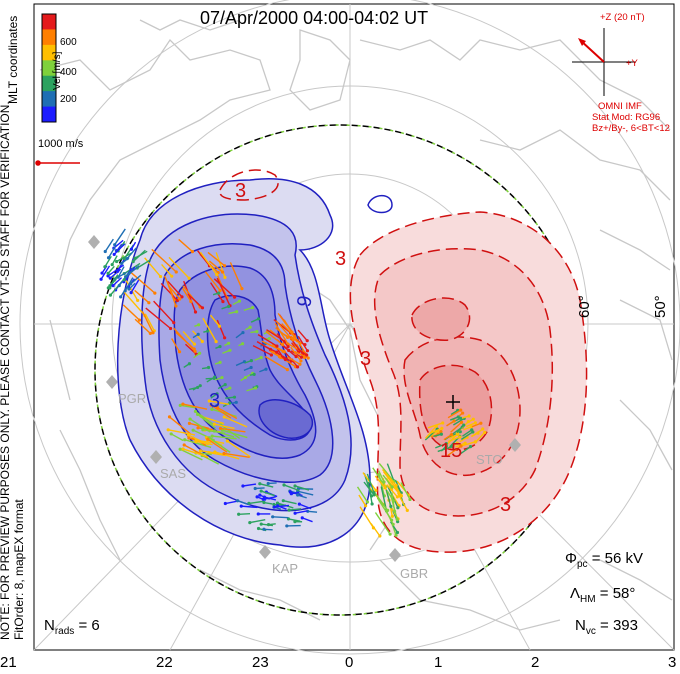 The height and width of the screenshot is (674, 680). I want to click on site-label: SAS, so click(173, 473).